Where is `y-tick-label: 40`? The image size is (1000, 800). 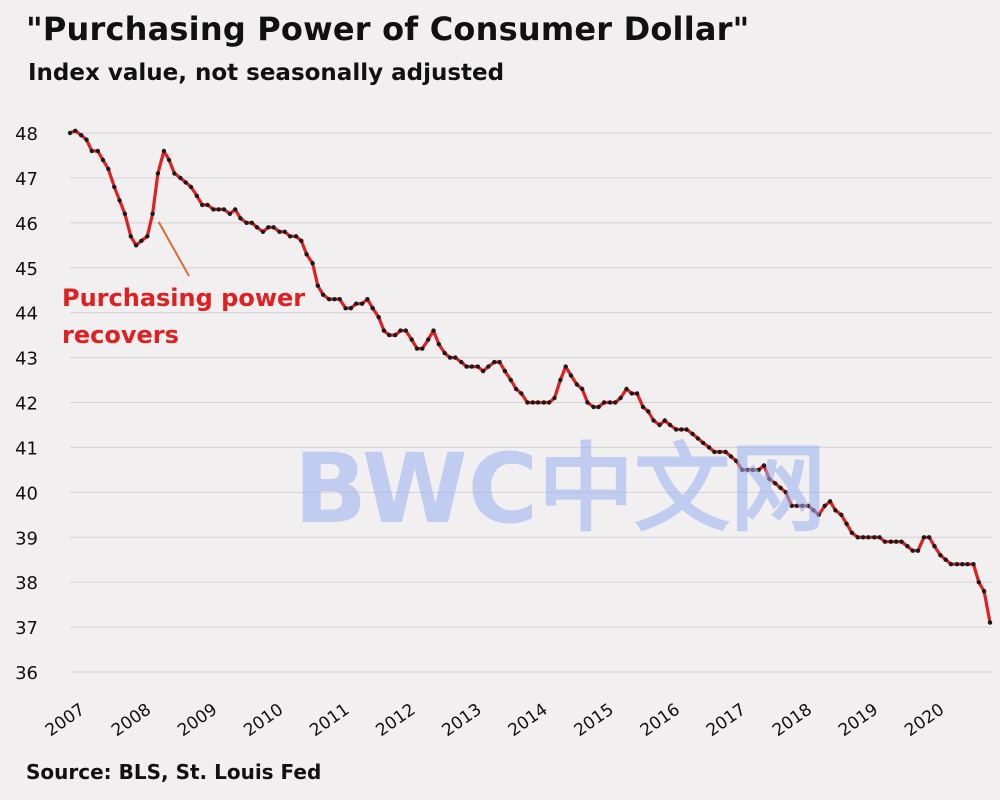
y-tick-label: 40 is located at coordinates (26, 493).